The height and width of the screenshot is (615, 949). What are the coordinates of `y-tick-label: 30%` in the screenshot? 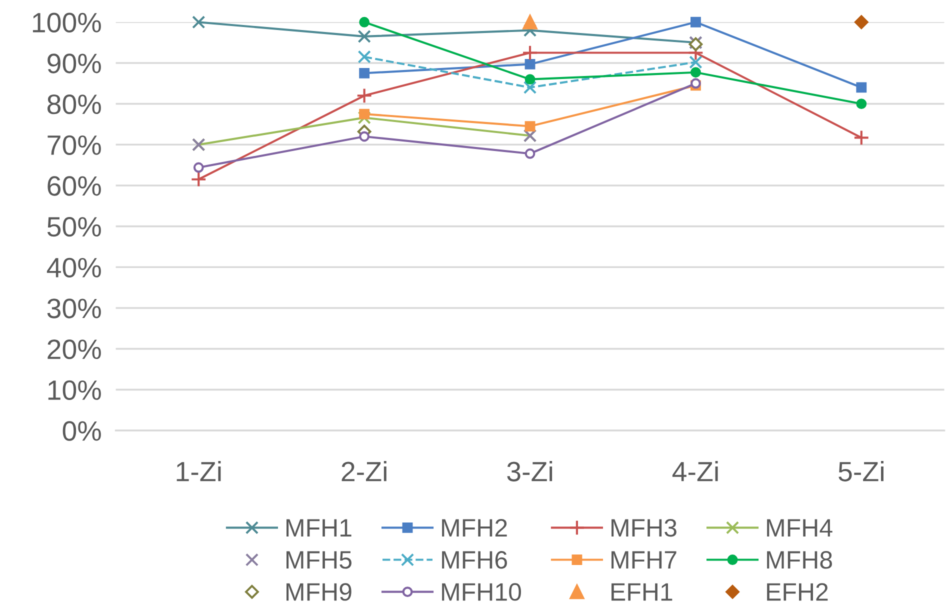 It's located at (74, 308).